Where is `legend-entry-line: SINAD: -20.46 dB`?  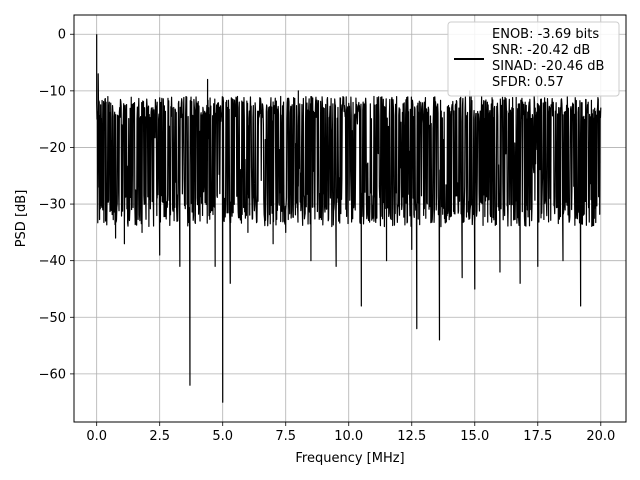 legend-entry-line: SINAD: -20.46 dB is located at coordinates (548, 66).